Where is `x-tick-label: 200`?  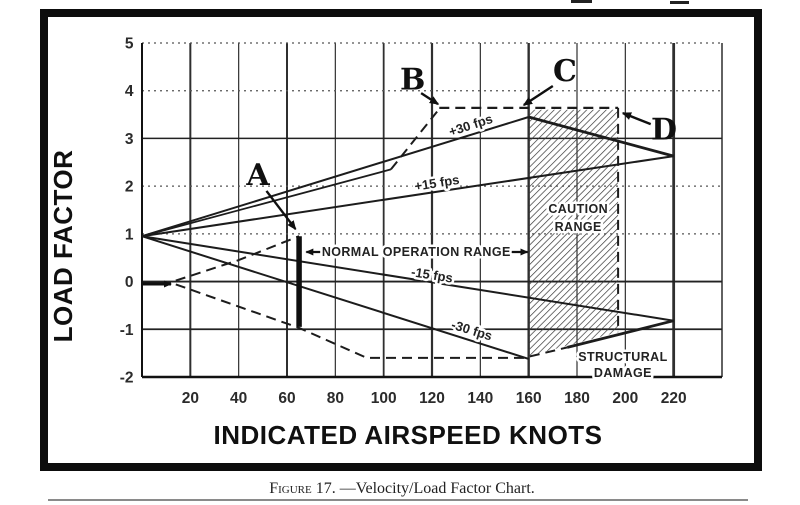 x-tick-label: 200 is located at coordinates (625, 398).